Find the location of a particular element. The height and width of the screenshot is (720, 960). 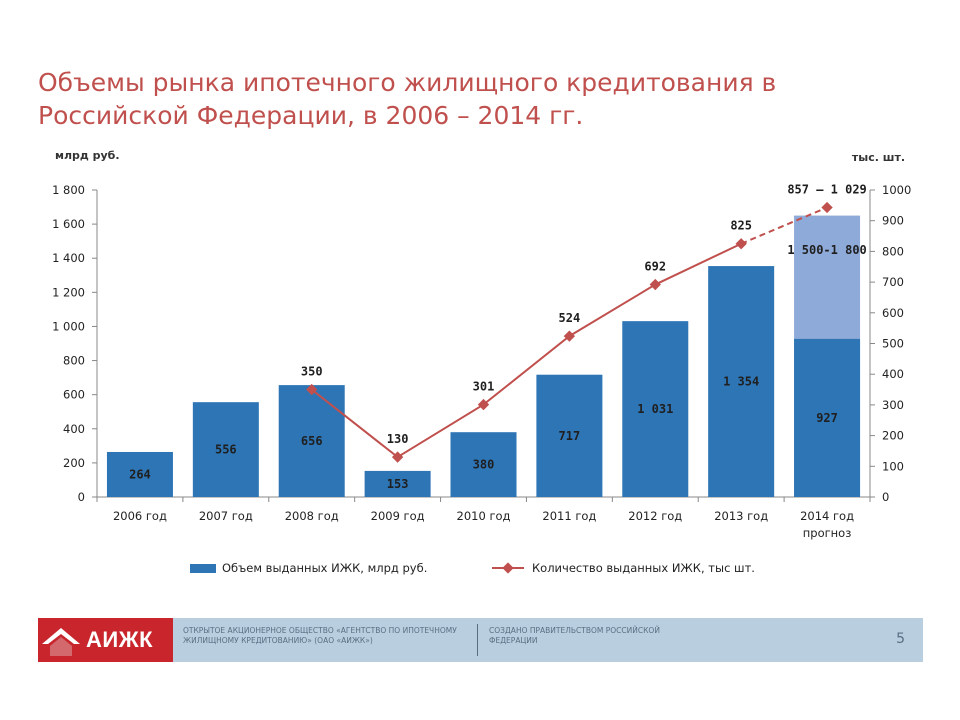

bar-value-label: 1 354 is located at coordinates (741, 382).